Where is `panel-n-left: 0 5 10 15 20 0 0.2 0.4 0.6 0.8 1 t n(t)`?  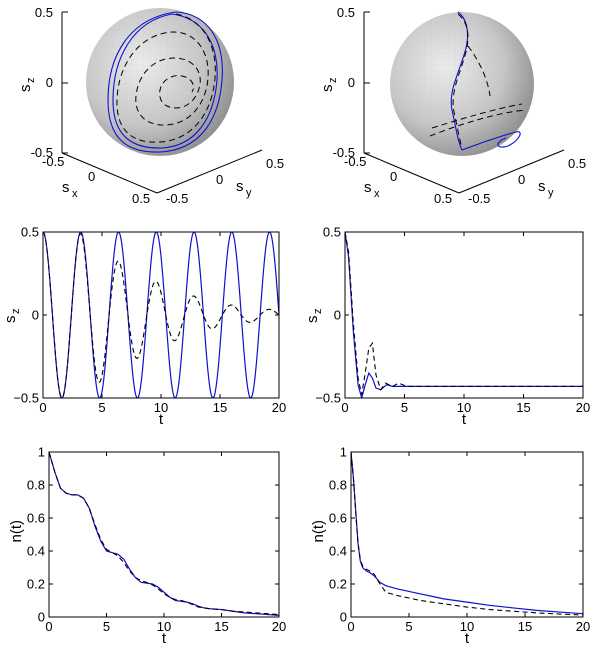 panel-n-left: 0 5 10 15 20 0 0.2 0.4 0.6 0.8 1 t n(t) is located at coordinates (147, 546).